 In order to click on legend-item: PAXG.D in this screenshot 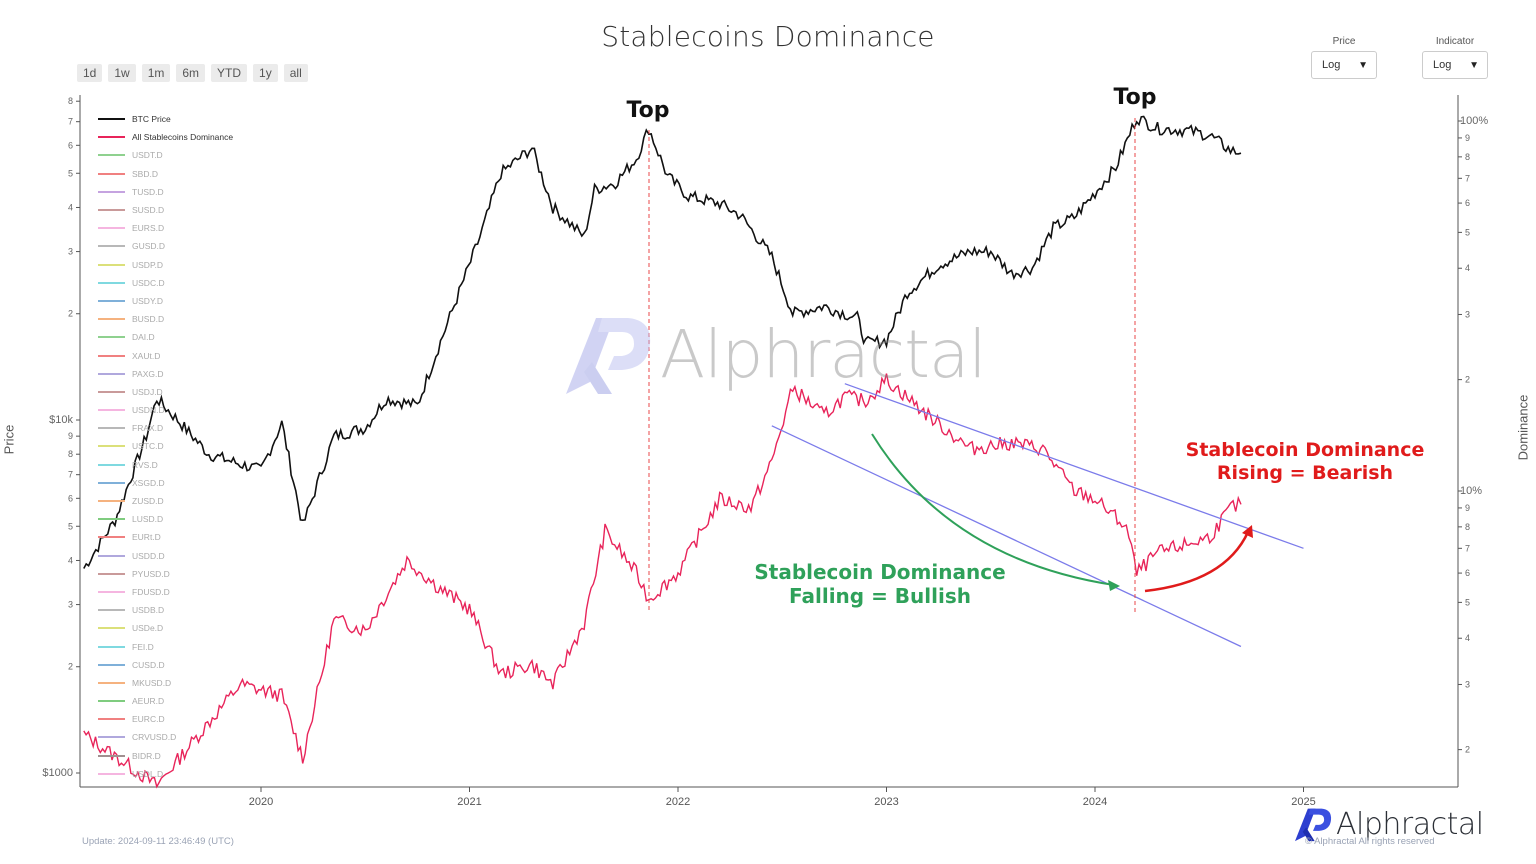, I will do `click(165, 374)`.